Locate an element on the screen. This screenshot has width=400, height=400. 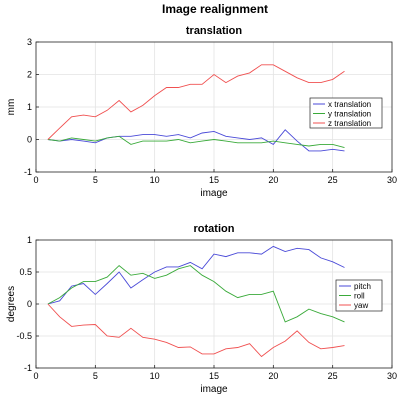
legend-label: x translation is located at coordinates (349, 104).